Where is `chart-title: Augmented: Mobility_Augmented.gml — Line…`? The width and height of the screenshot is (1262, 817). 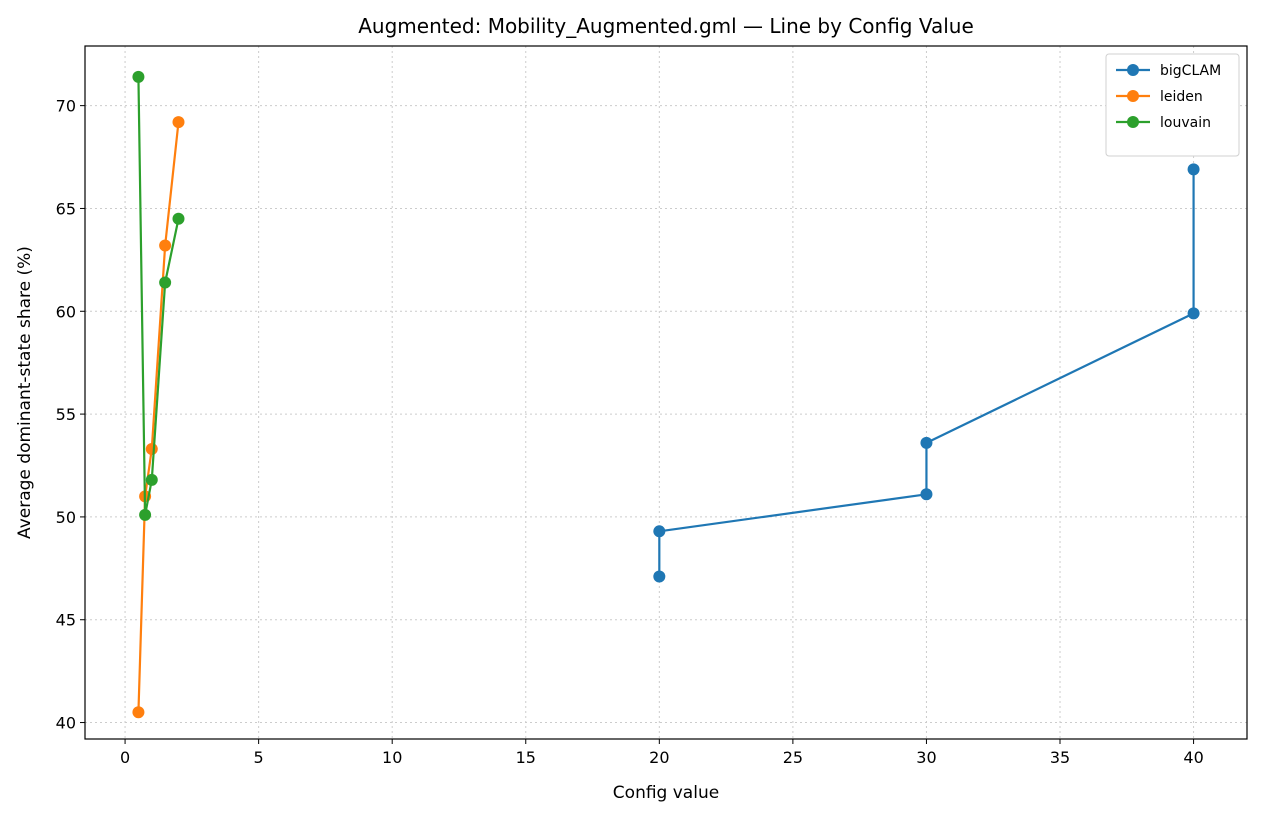
chart-title: Augmented: Mobility_Augmented.gml — Line… is located at coordinates (666, 26).